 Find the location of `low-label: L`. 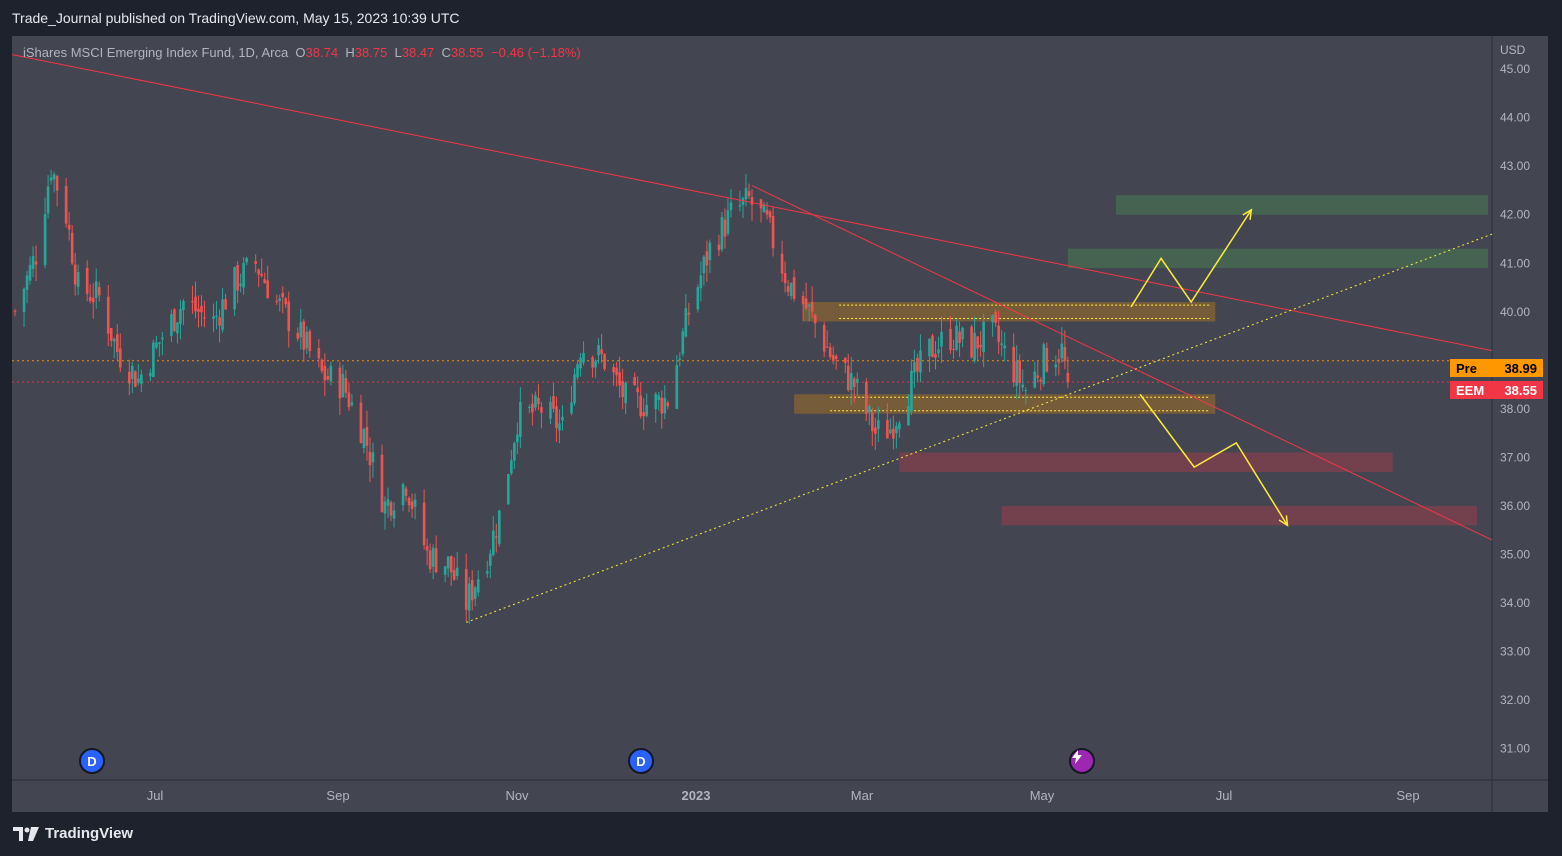

low-label: L is located at coordinates (398, 52).